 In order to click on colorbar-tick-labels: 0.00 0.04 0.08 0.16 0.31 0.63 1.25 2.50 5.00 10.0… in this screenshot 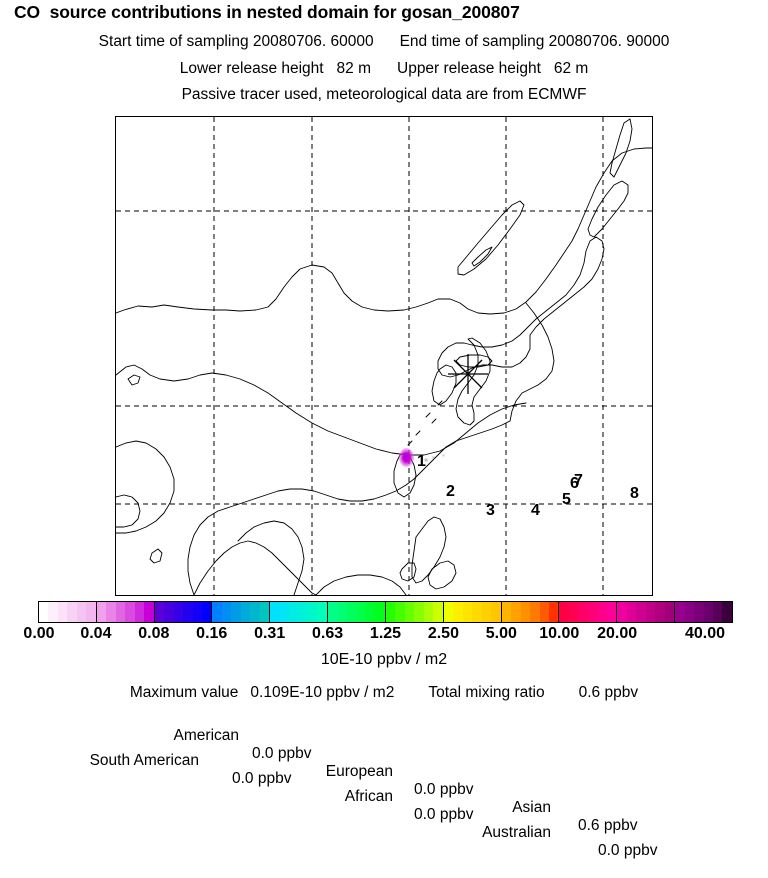, I will do `click(384, 635)`.